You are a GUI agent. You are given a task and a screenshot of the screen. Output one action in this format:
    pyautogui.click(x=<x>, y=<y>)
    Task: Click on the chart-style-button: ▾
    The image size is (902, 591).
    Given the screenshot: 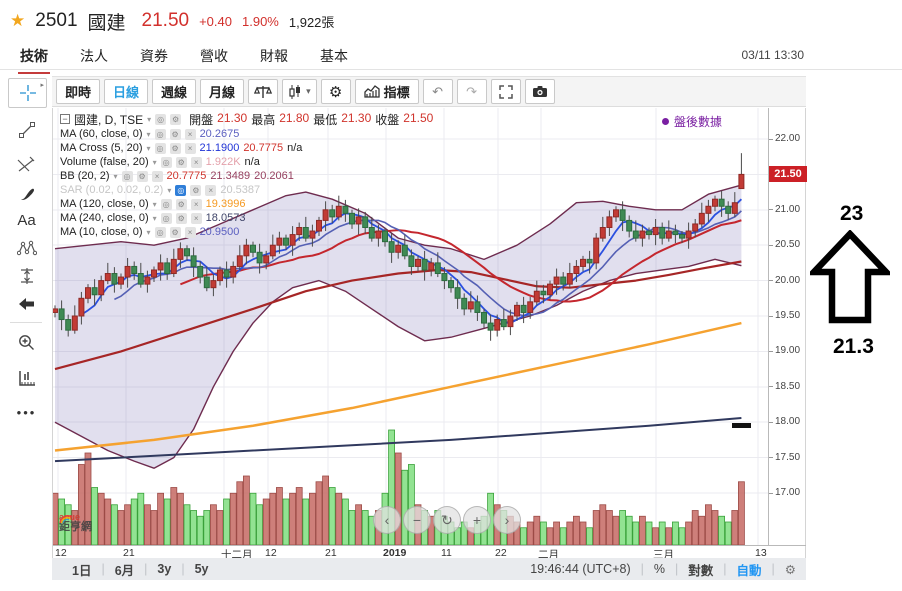 What is the action you would take?
    pyautogui.click(x=299, y=91)
    